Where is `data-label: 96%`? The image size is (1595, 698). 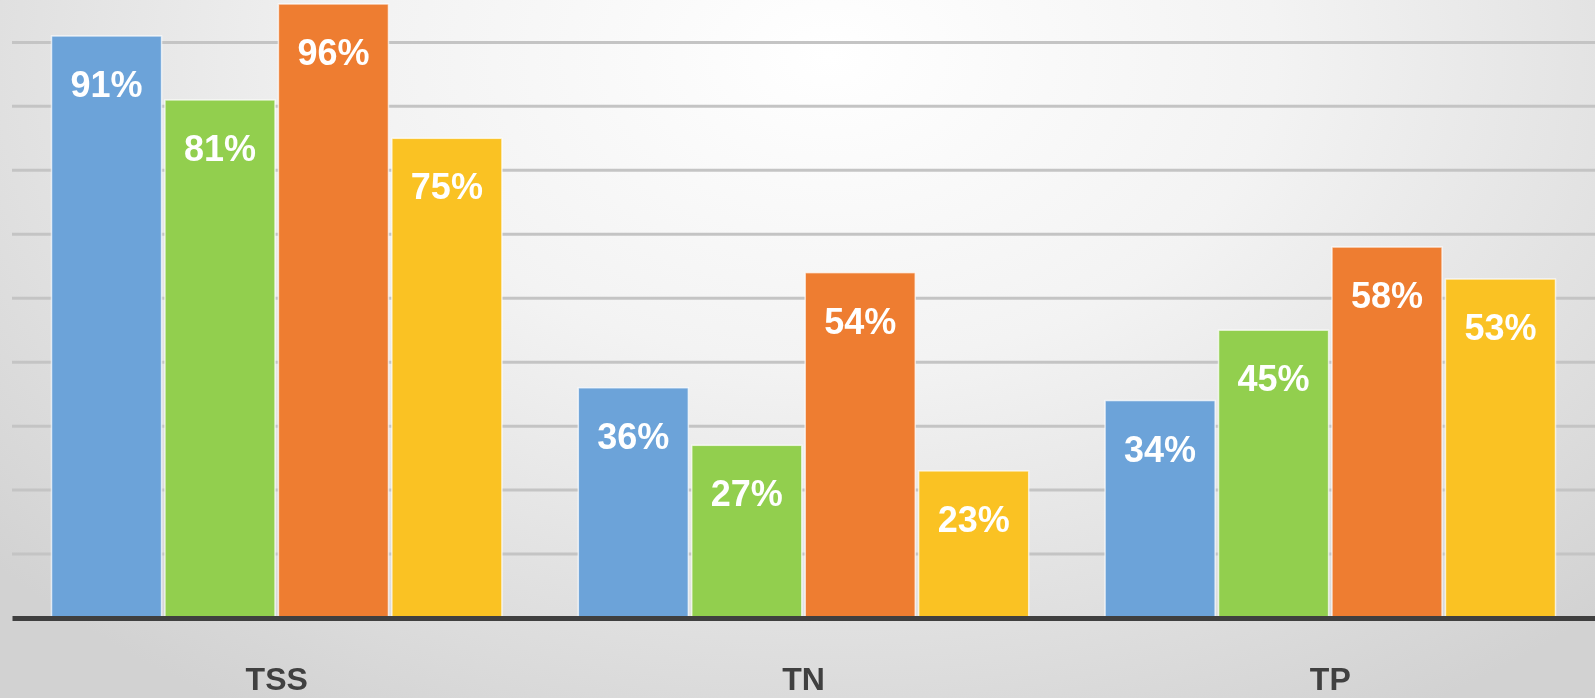 data-label: 96% is located at coordinates (333, 52).